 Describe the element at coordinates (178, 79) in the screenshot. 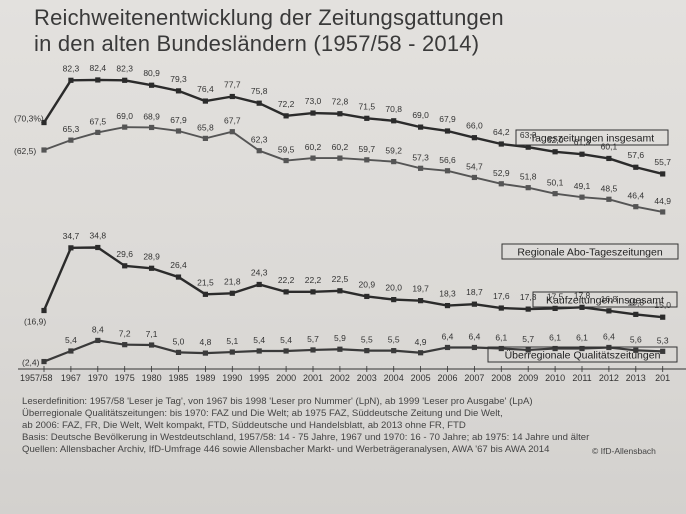

I see `data-label-tageszeitungen: 79,3` at that location.